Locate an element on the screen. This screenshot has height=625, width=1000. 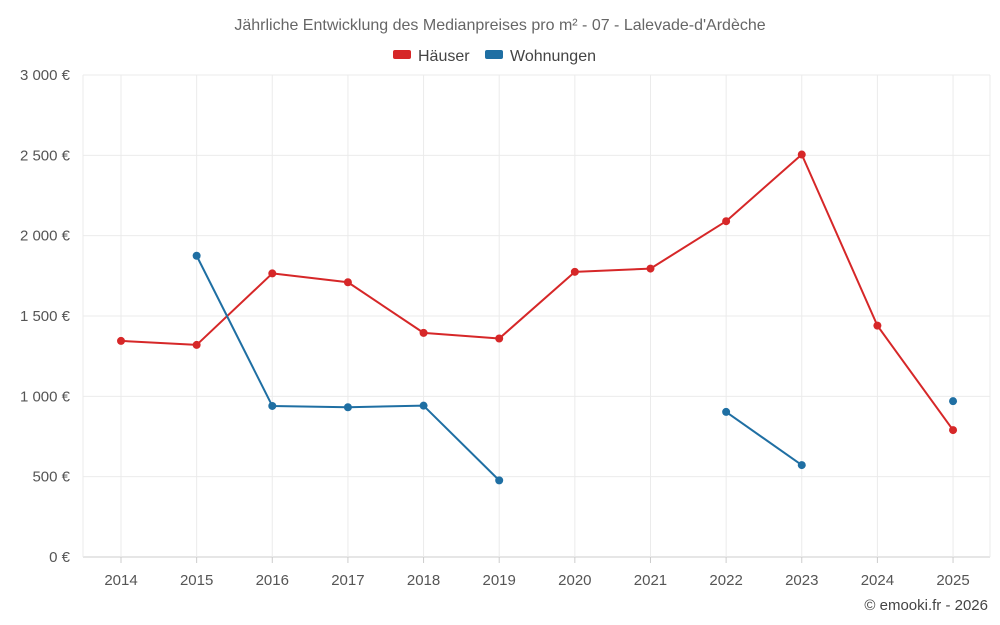
legend-label-haeuser: Häuser is located at coordinates (444, 56).